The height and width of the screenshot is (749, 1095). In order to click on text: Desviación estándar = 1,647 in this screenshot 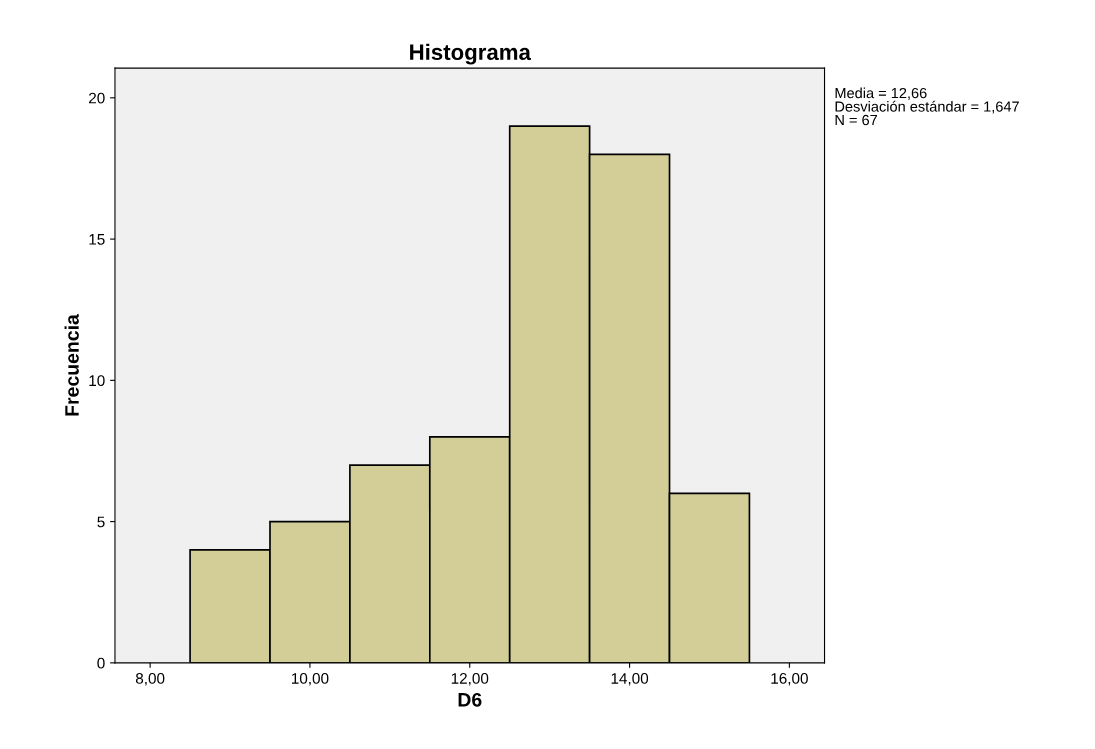, I will do `click(927, 107)`.